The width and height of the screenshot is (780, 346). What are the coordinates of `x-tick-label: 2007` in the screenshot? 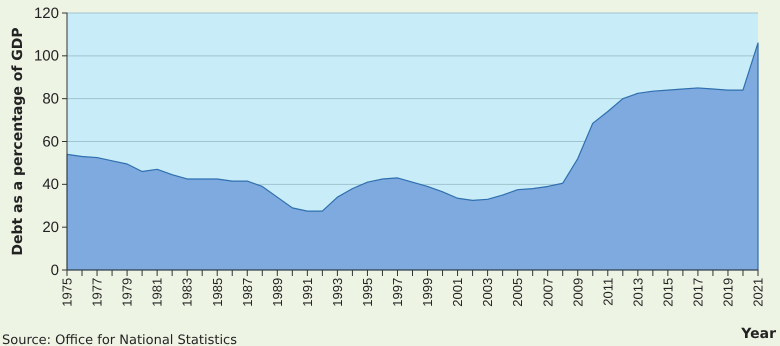 It's located at (548, 292).